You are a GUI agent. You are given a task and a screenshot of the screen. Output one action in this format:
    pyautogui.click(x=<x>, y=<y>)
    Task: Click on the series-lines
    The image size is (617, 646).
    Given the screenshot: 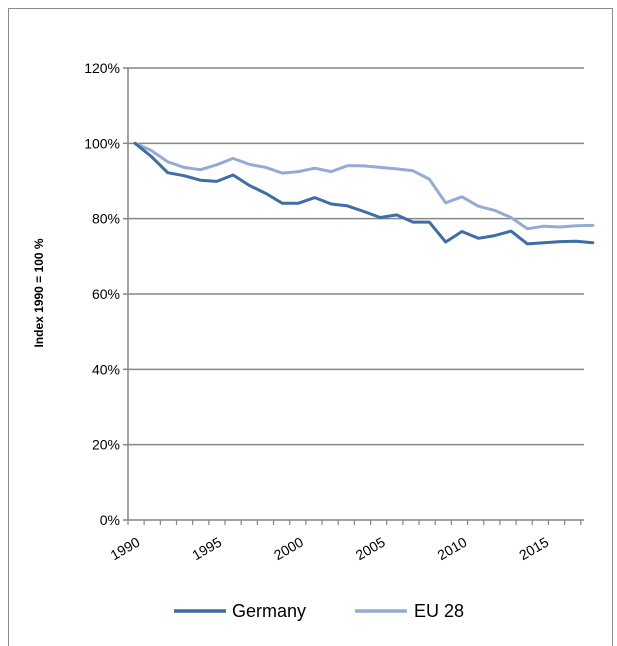 What is the action you would take?
    pyautogui.click(x=364, y=193)
    